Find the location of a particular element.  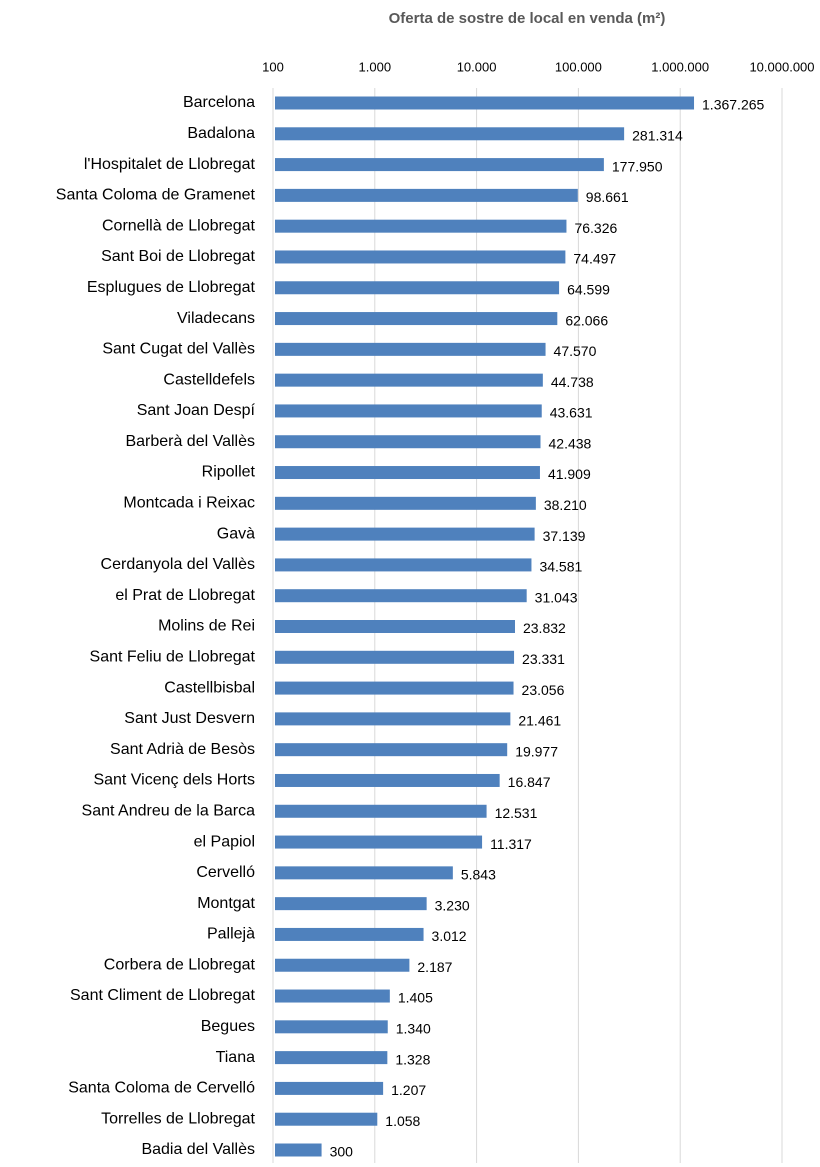

y-tick-label: Sant Vicenç dels Horts is located at coordinates (174, 780).